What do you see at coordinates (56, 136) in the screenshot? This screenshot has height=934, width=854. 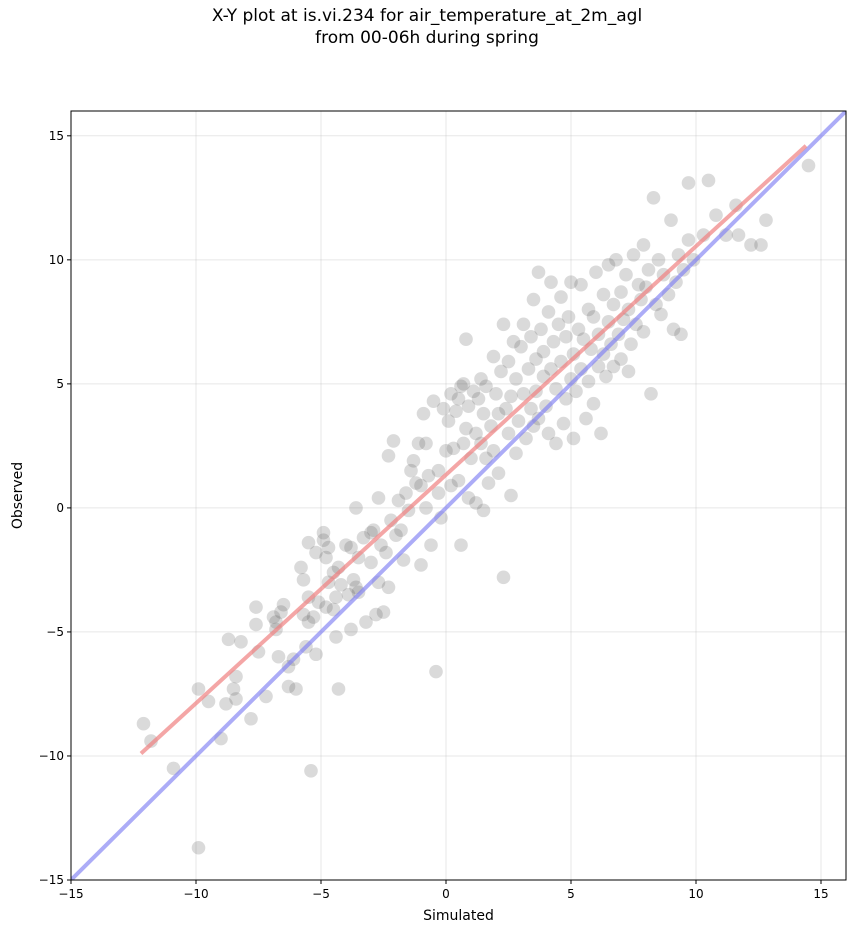 I see `y-tick-label: 15` at bounding box center [56, 136].